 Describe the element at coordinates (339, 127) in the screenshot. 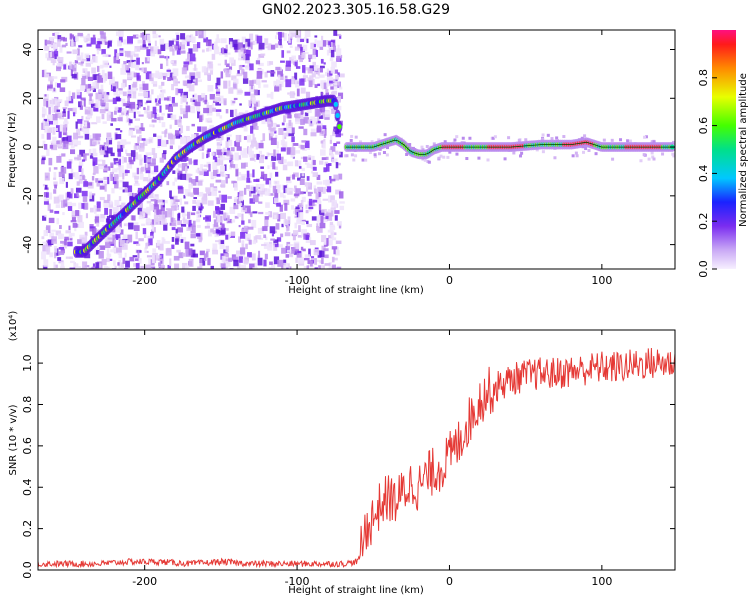

I see `ridge-core` at that location.